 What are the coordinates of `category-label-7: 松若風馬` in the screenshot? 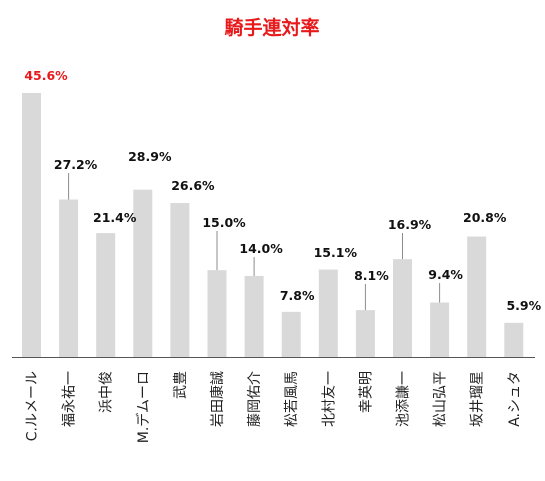 It's located at (292, 399).